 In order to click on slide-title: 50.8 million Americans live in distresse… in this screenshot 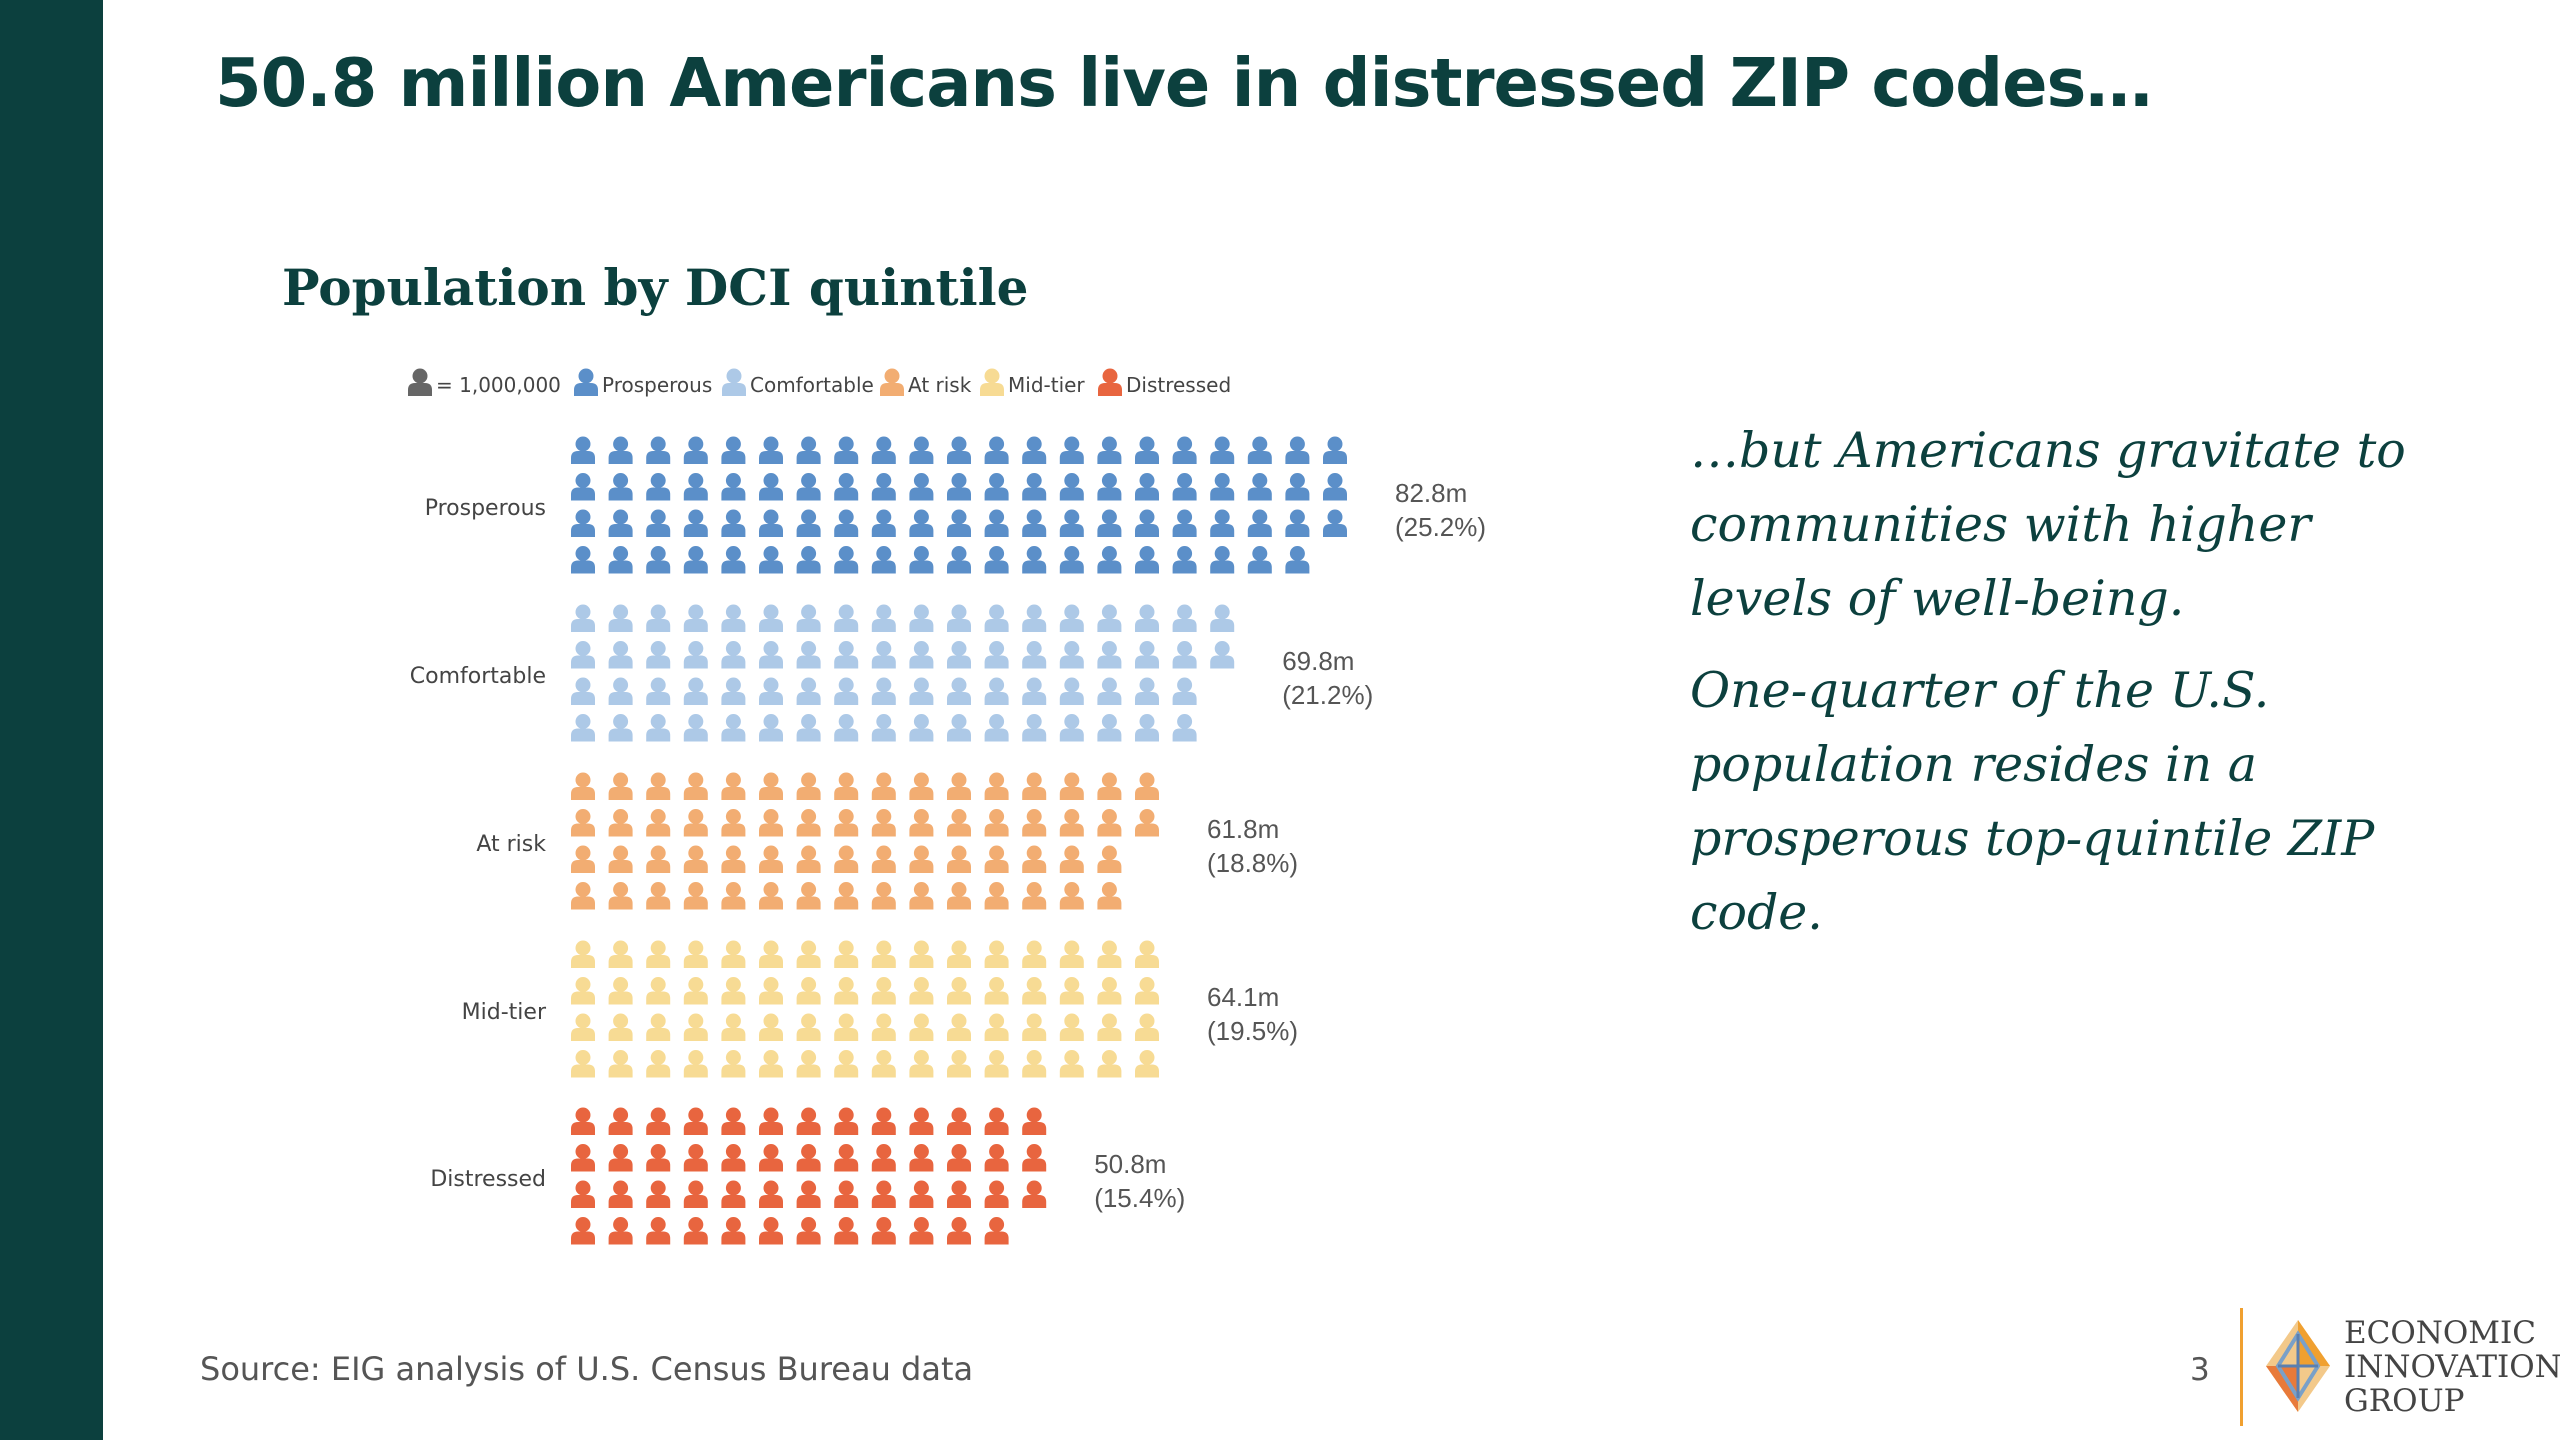, I will do `click(1183, 83)`.